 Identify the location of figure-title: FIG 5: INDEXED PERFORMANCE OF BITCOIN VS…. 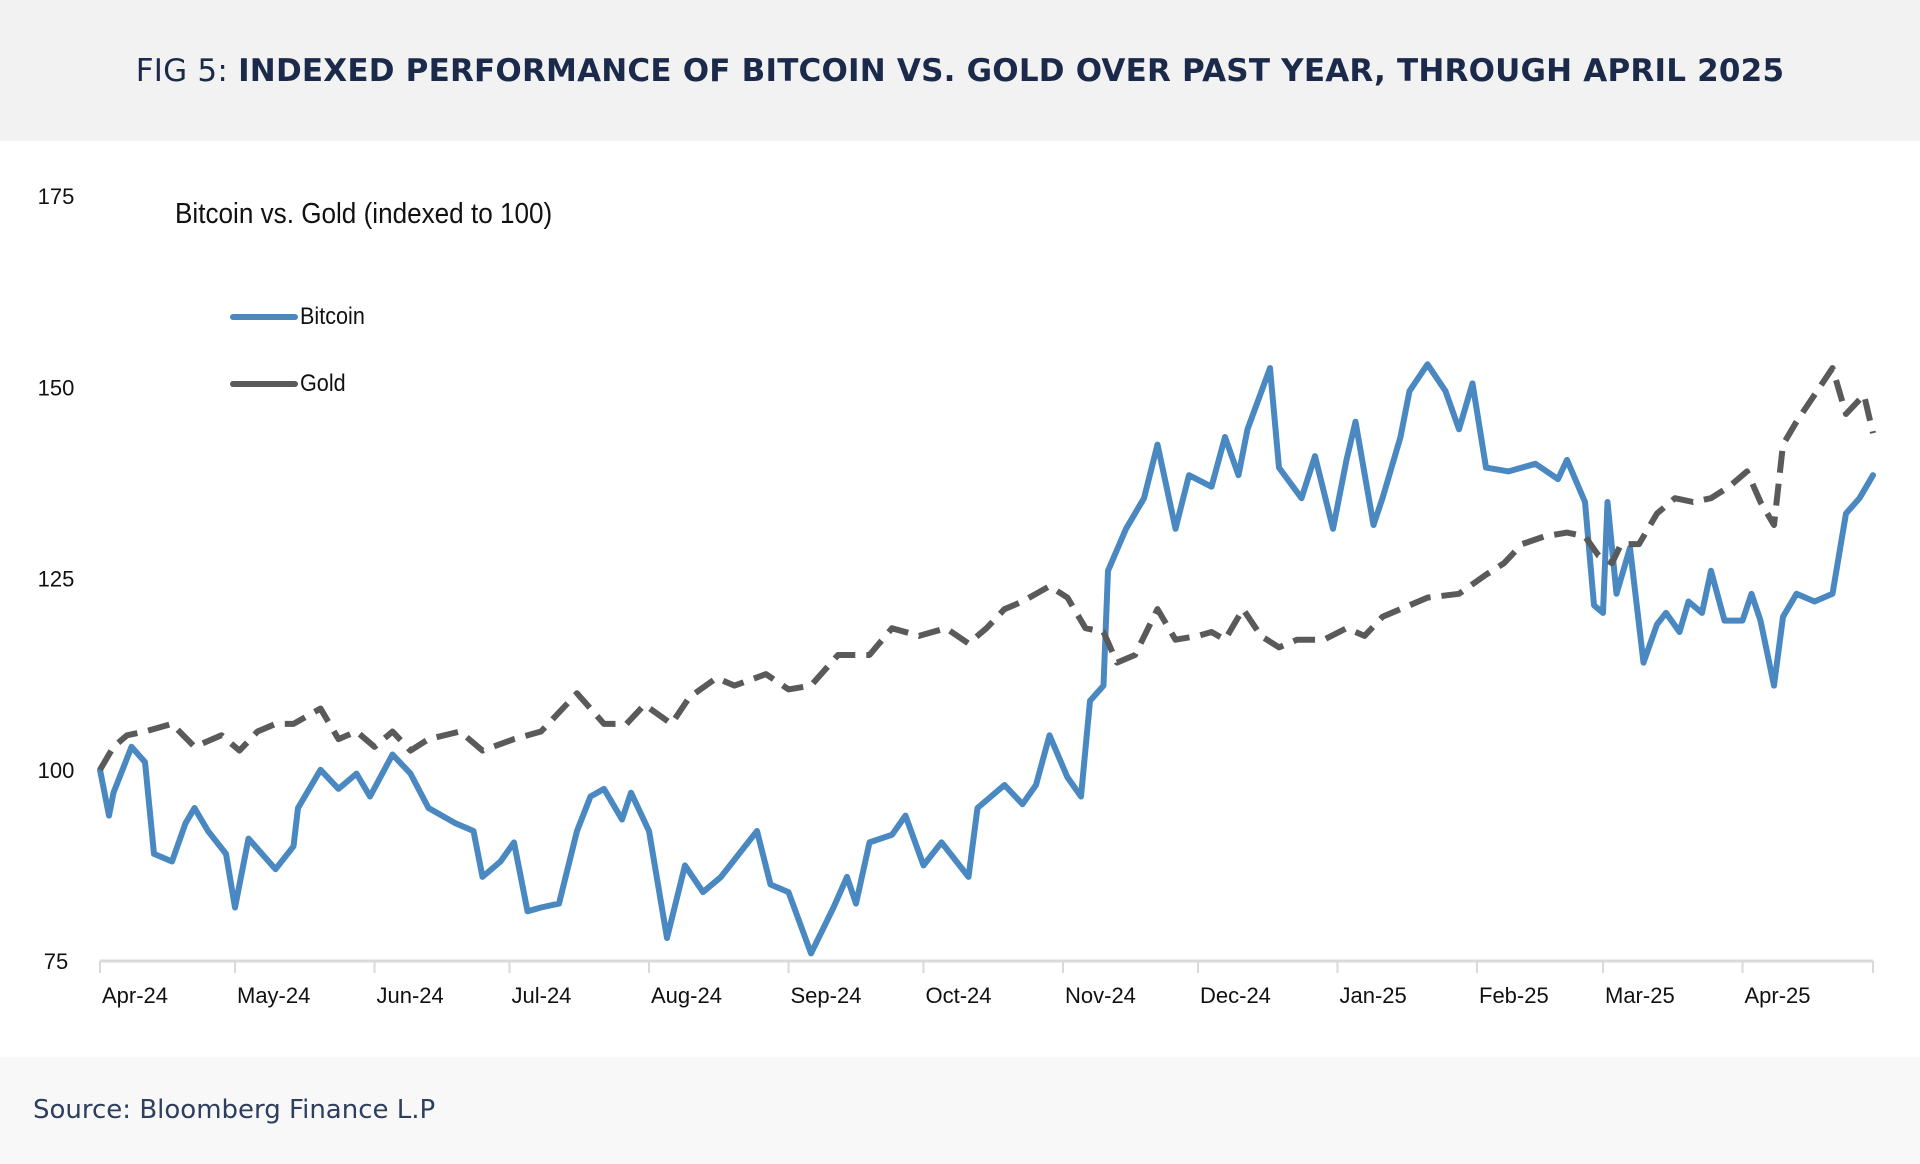
(960, 71).